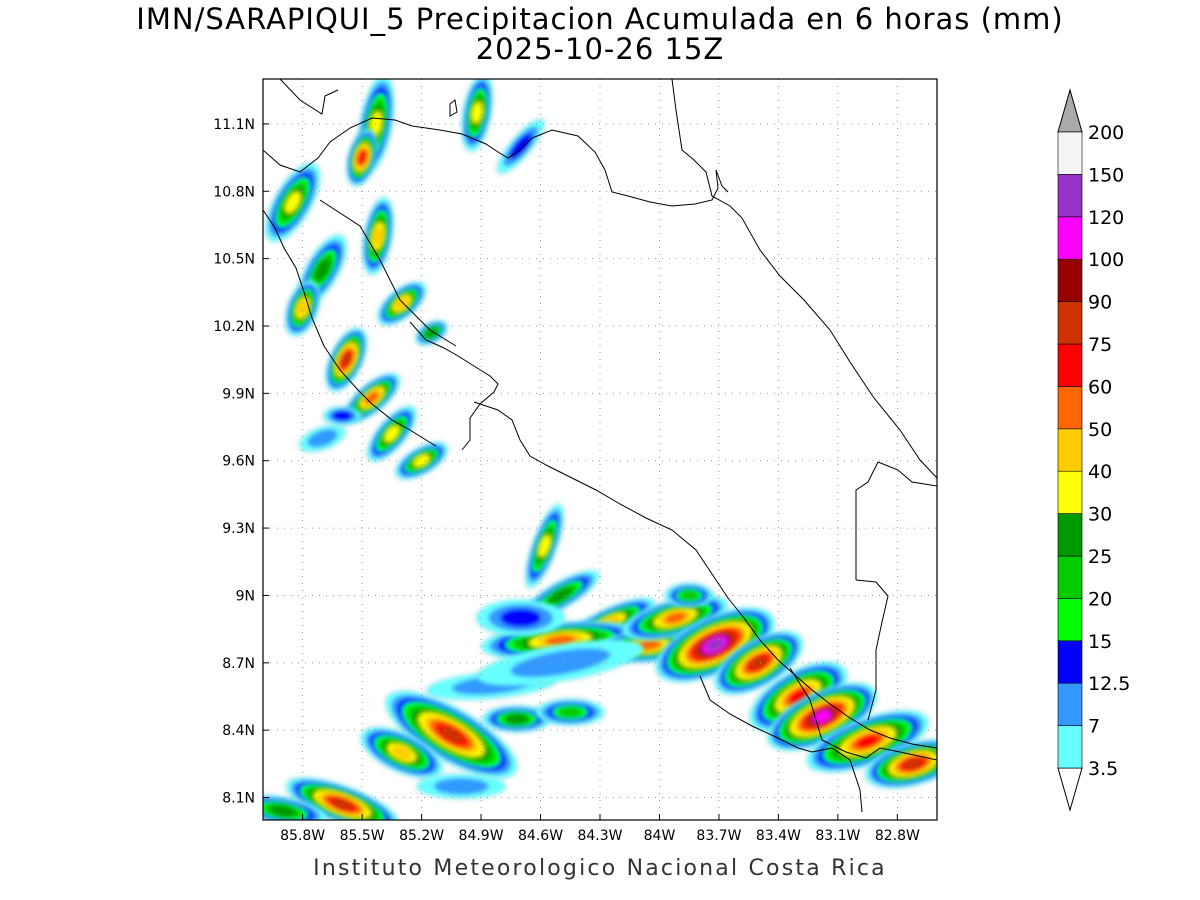  I want to click on colorbar-label: 200, so click(1106, 133).